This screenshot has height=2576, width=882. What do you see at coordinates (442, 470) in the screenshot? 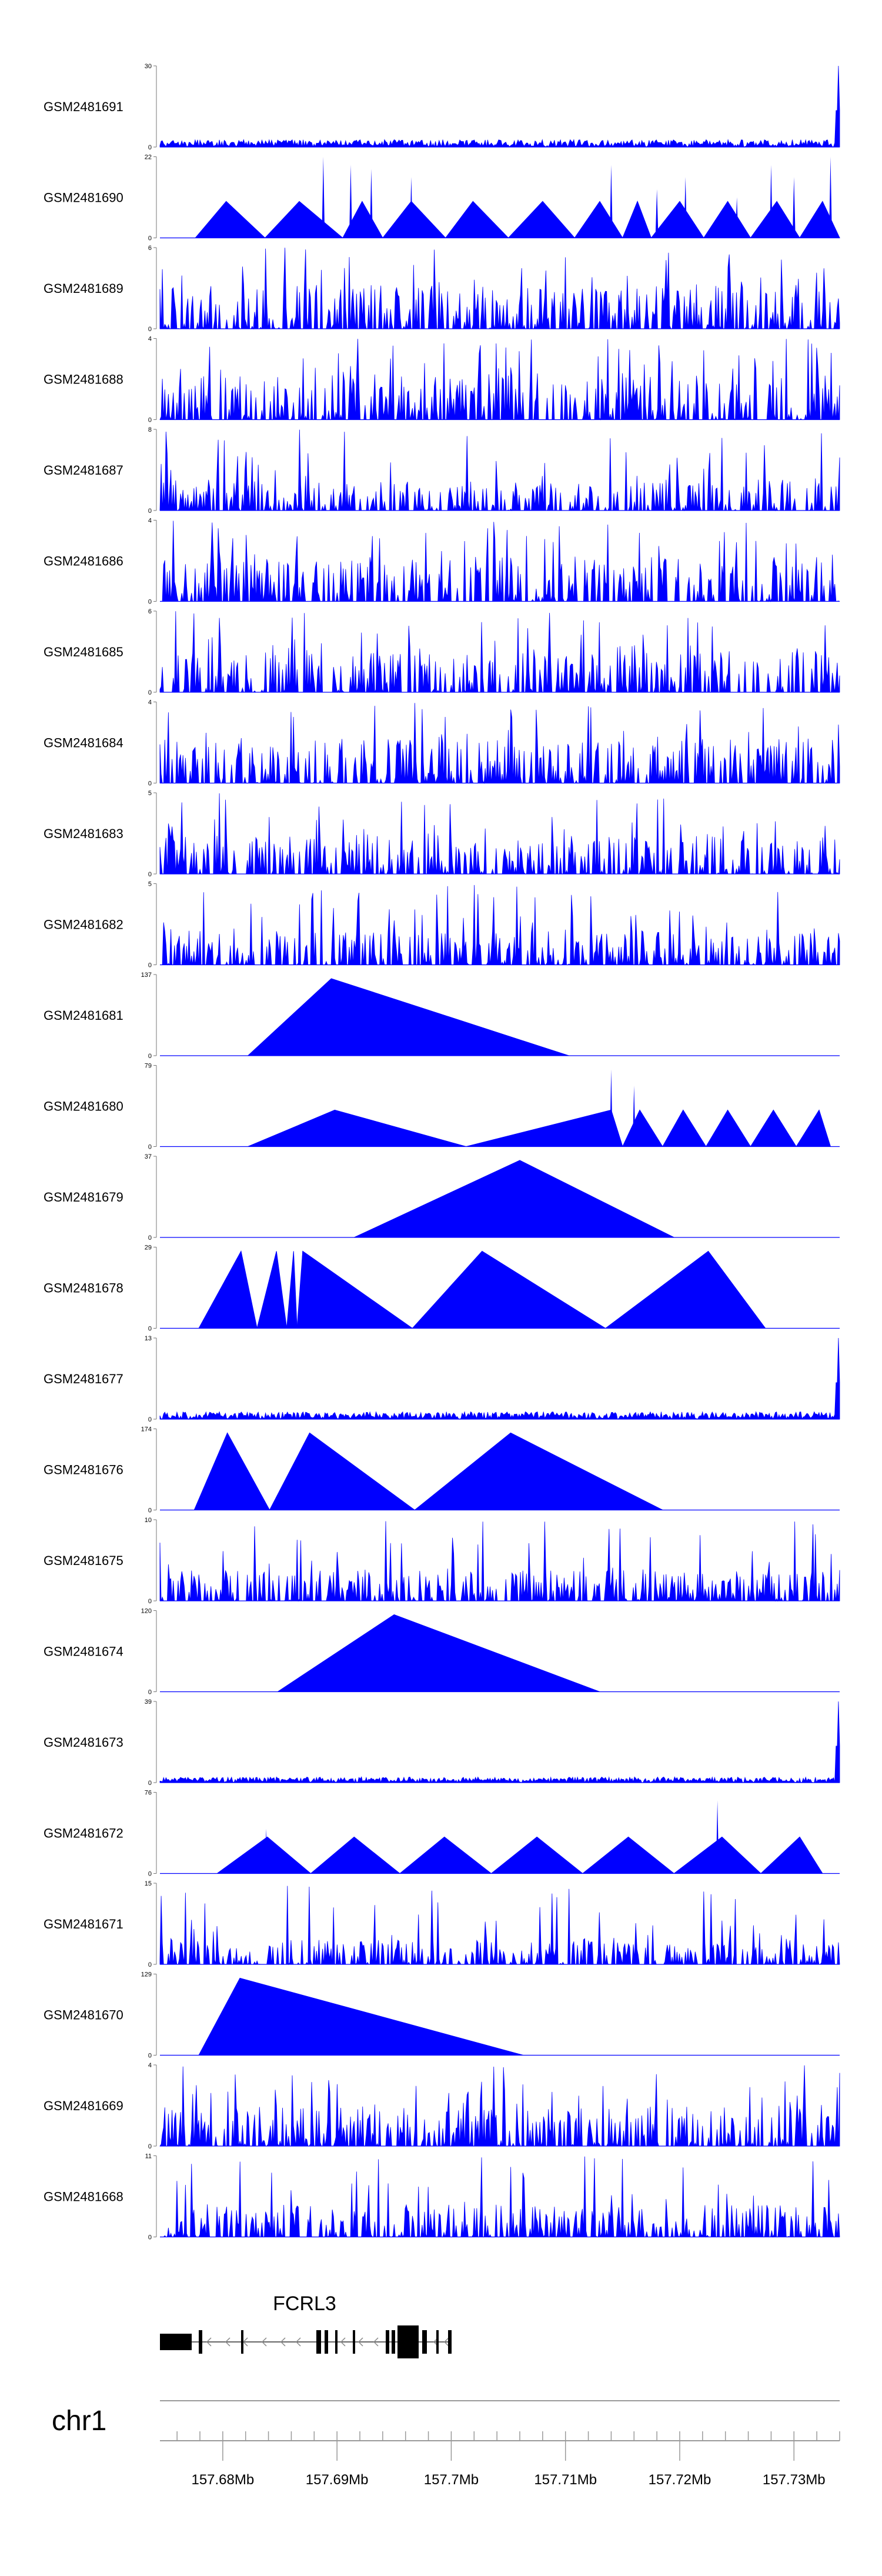
I see `track-GSM2481687: GSM2481687 8 0` at bounding box center [442, 470].